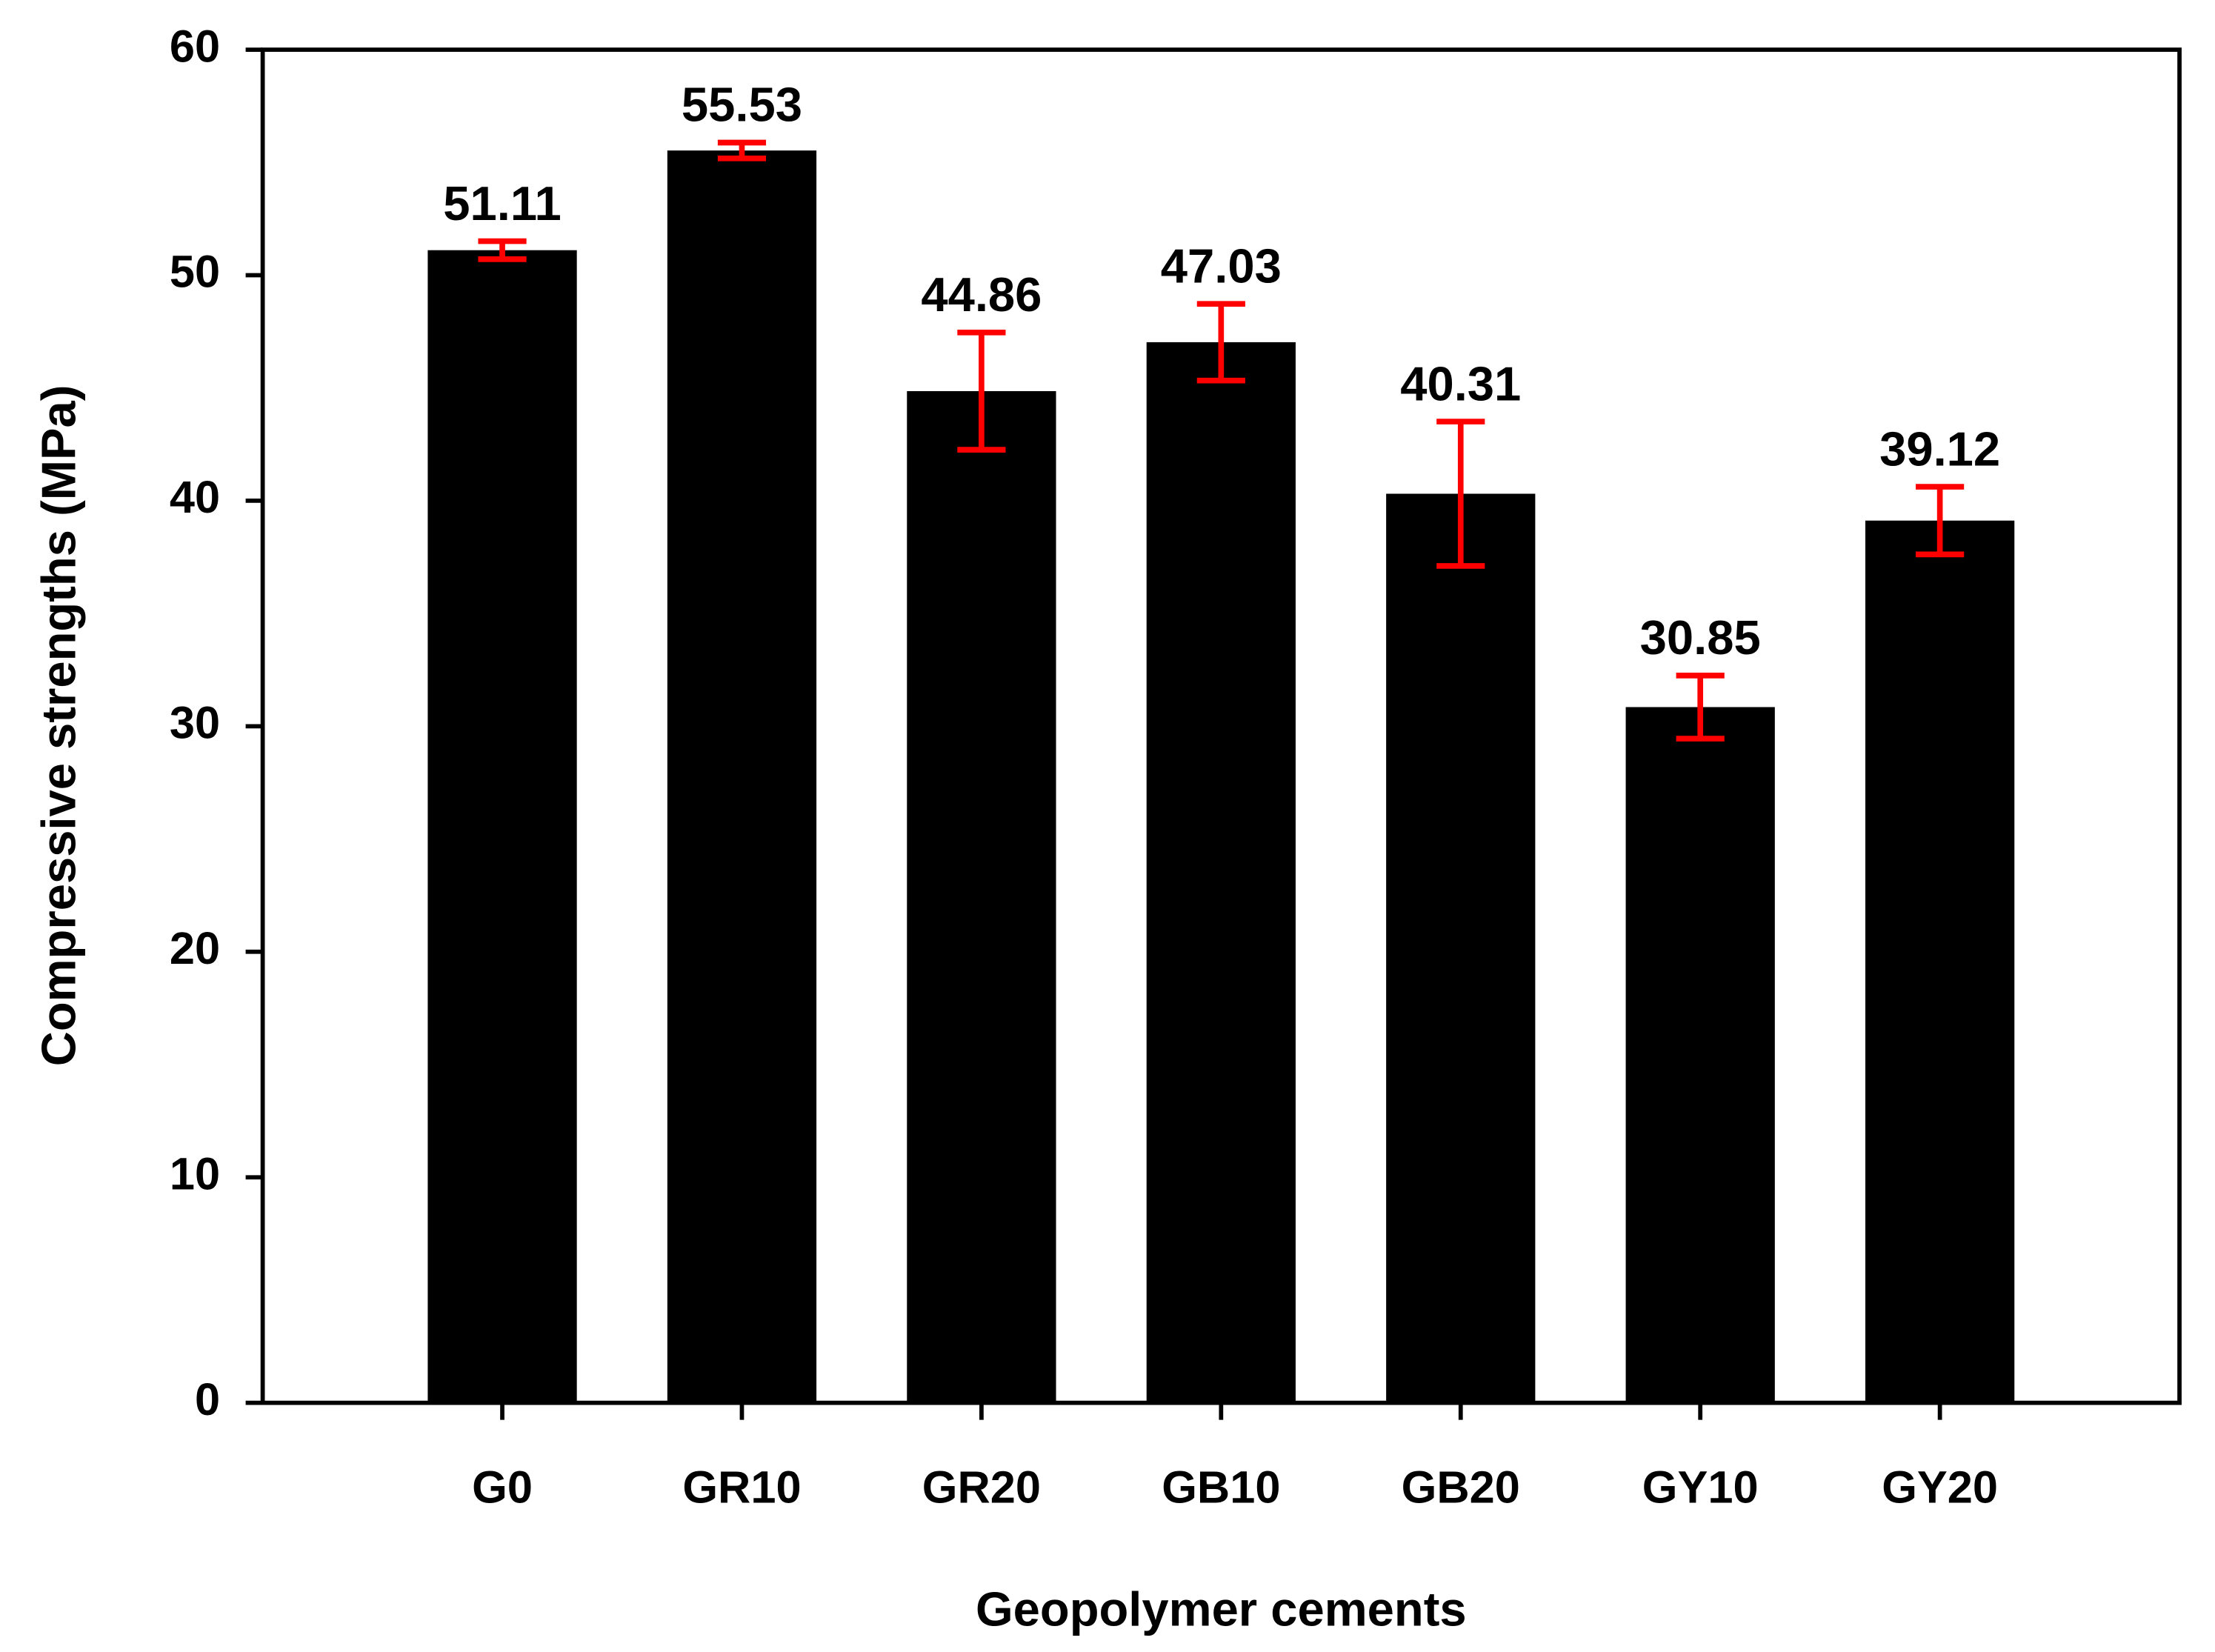  What do you see at coordinates (1460, 383) in the screenshot?
I see `value-label: 40.31` at bounding box center [1460, 383].